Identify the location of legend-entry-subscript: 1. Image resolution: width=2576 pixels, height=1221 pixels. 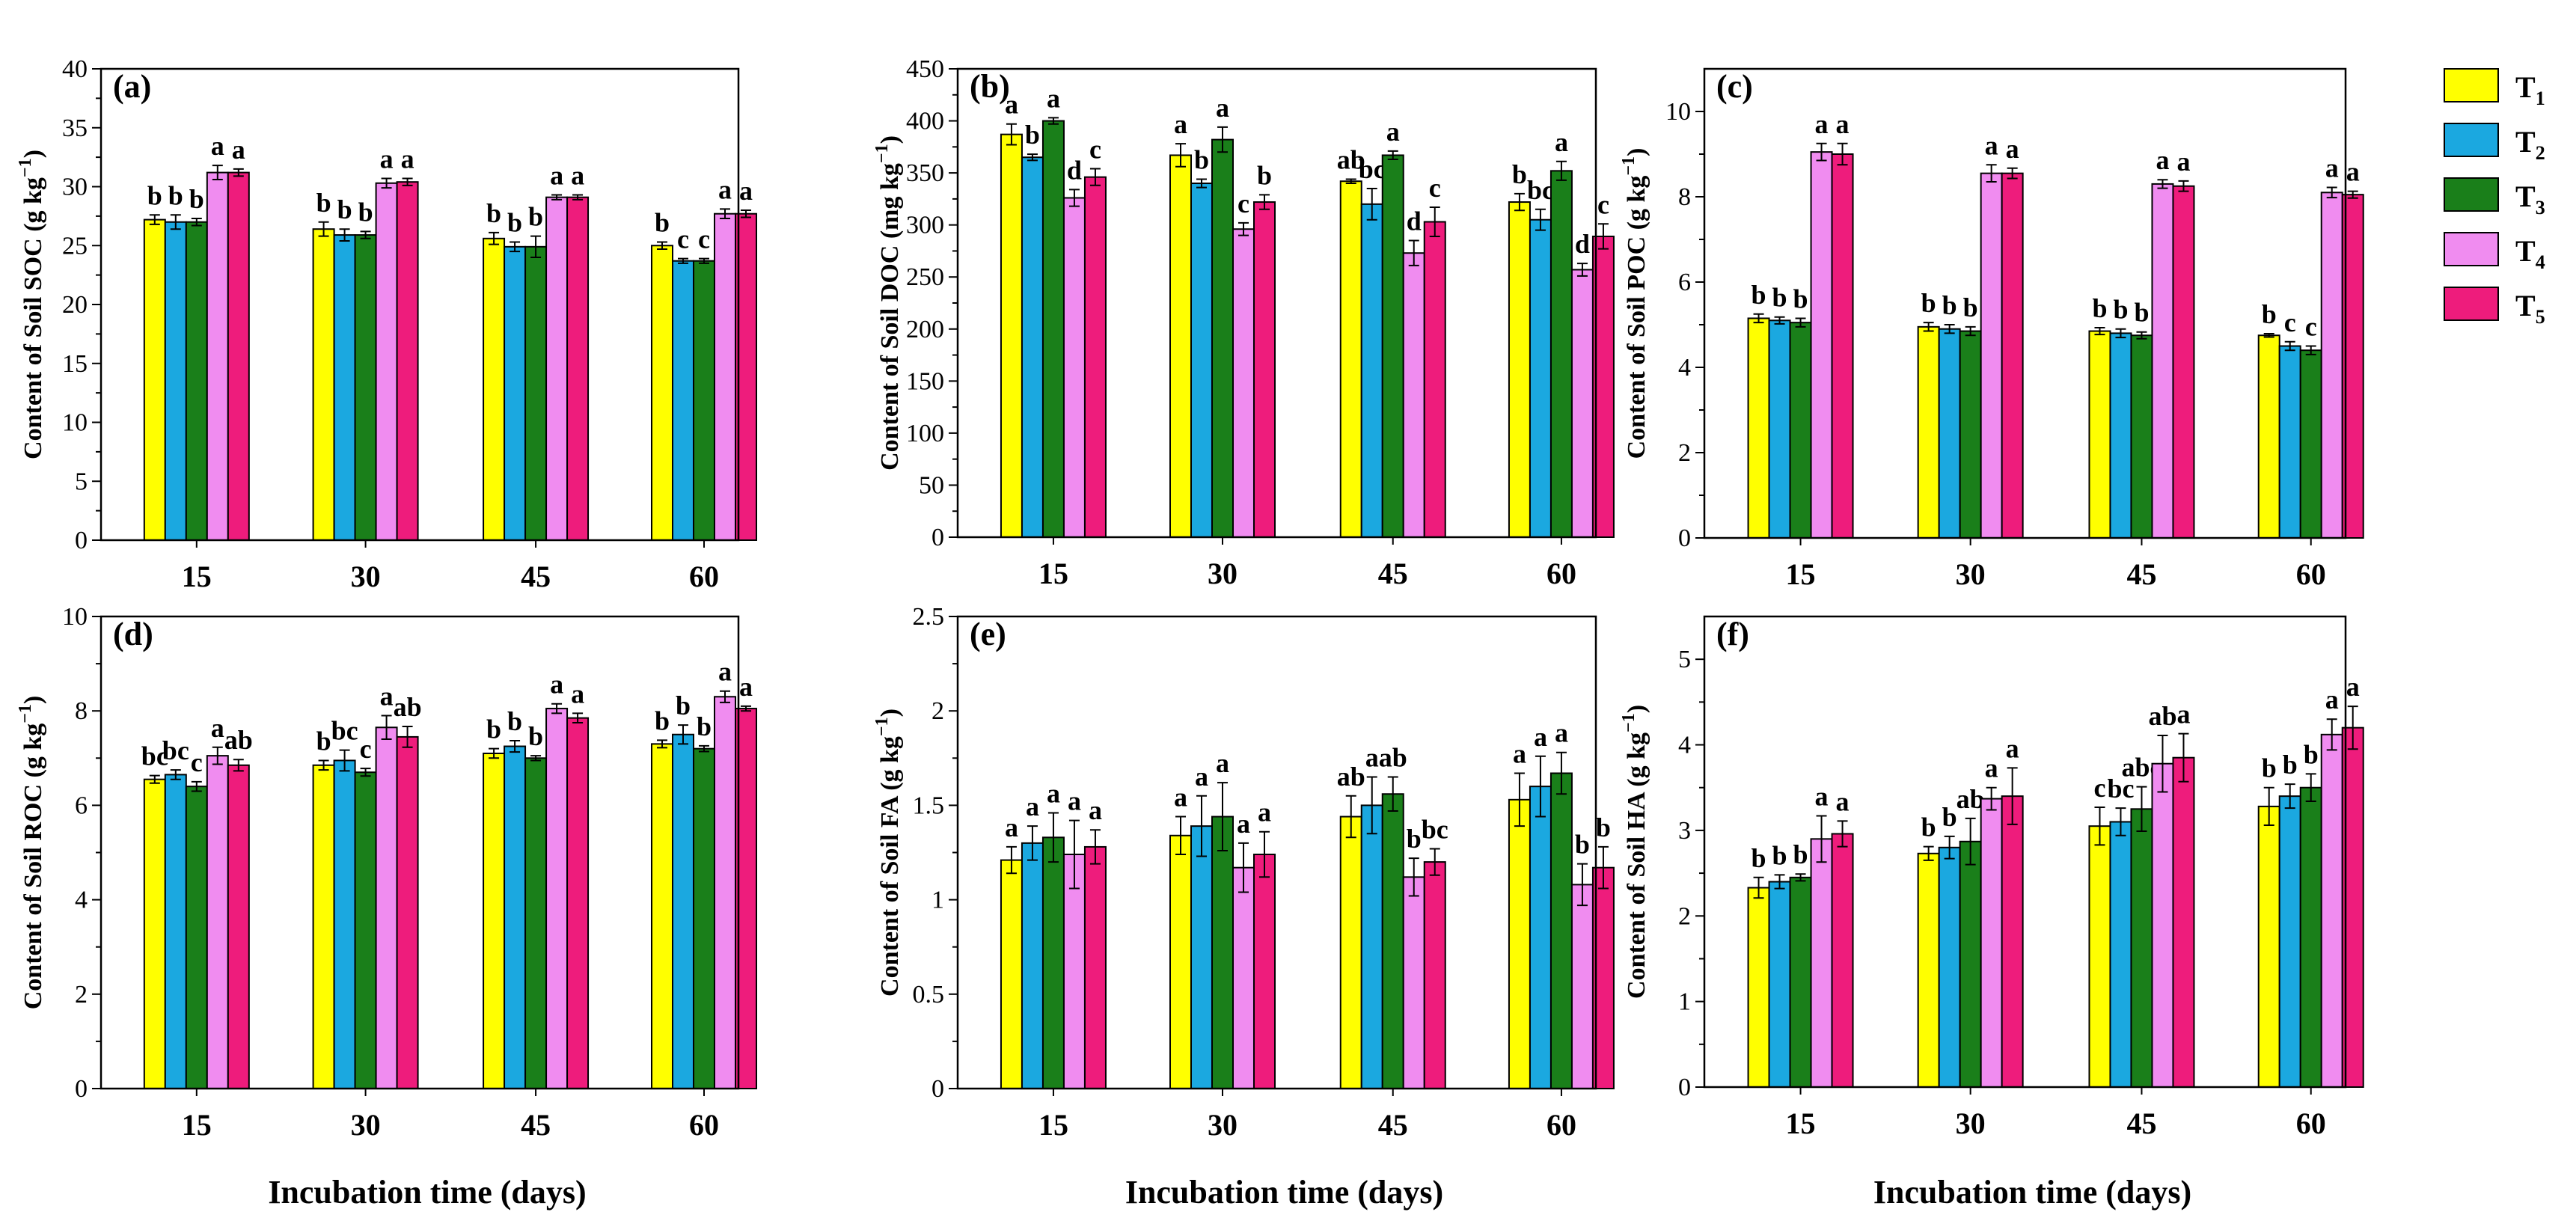
(2541, 98).